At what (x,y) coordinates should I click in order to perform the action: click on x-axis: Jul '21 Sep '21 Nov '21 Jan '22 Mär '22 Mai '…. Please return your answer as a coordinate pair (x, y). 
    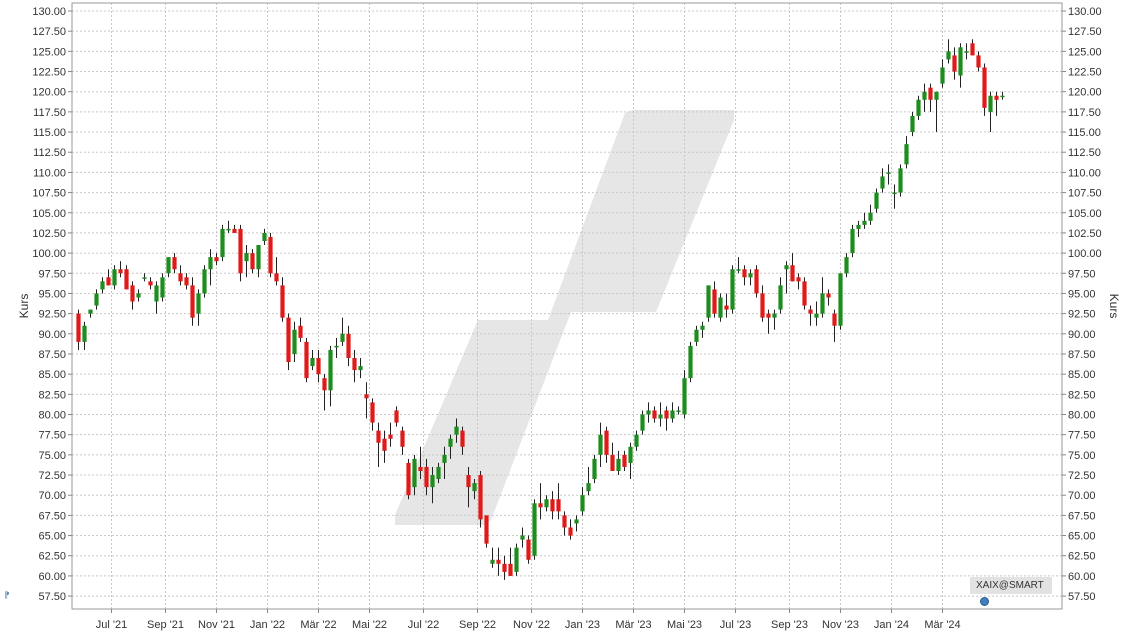
    Looking at the image, I should click on (528, 620).